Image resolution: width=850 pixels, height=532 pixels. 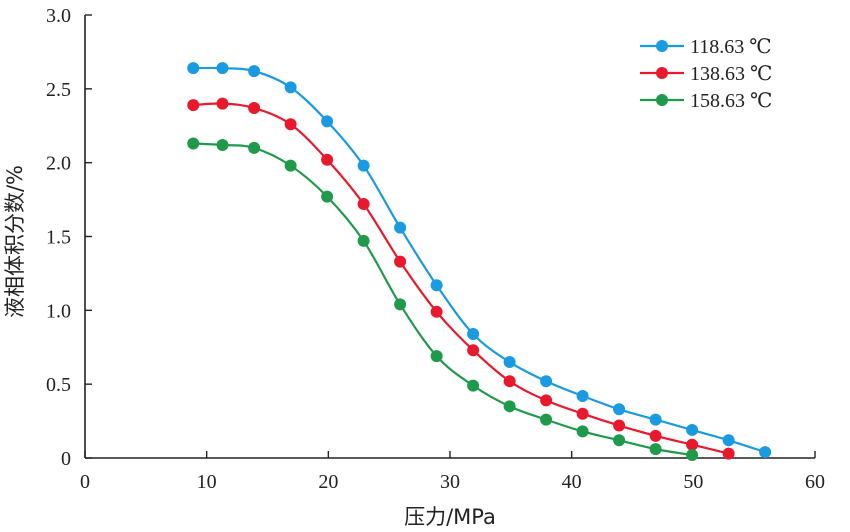 What do you see at coordinates (58, 311) in the screenshot?
I see `y-tick-label: 1.0` at bounding box center [58, 311].